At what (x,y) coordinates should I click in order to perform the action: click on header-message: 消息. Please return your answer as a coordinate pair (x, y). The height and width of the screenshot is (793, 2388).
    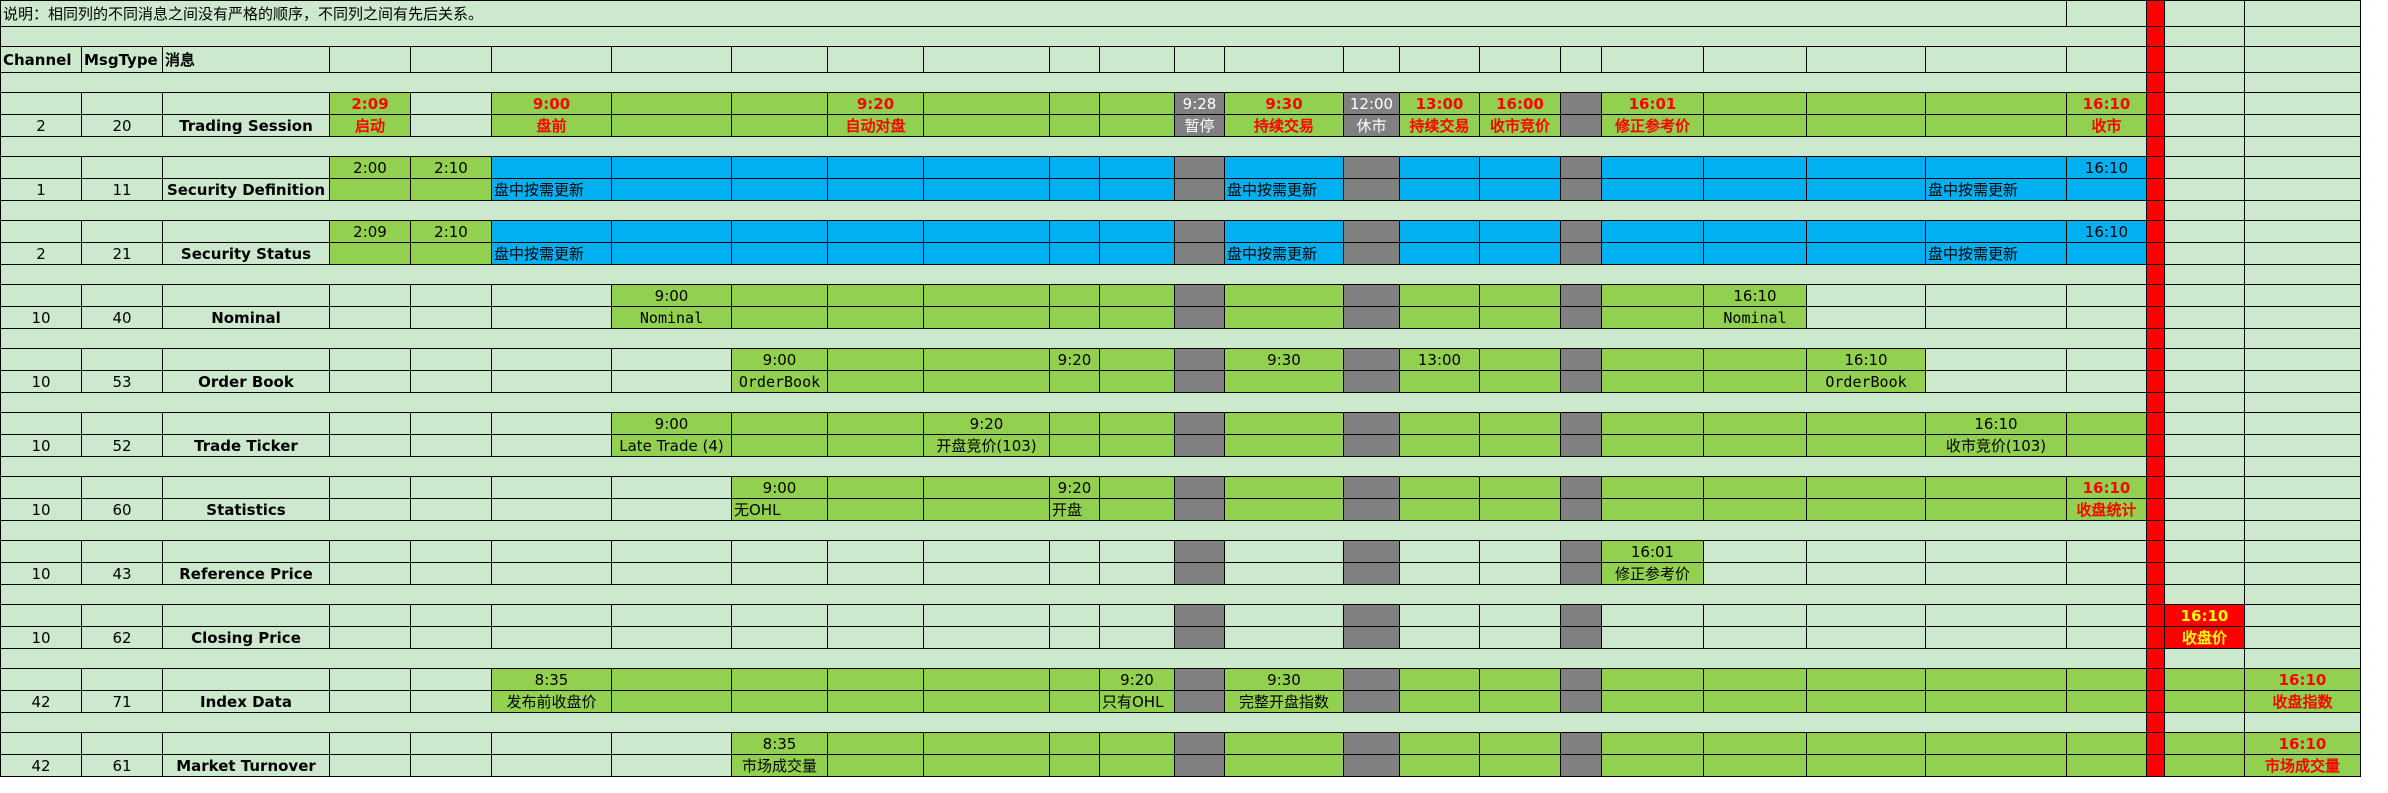
    Looking at the image, I should click on (246, 59).